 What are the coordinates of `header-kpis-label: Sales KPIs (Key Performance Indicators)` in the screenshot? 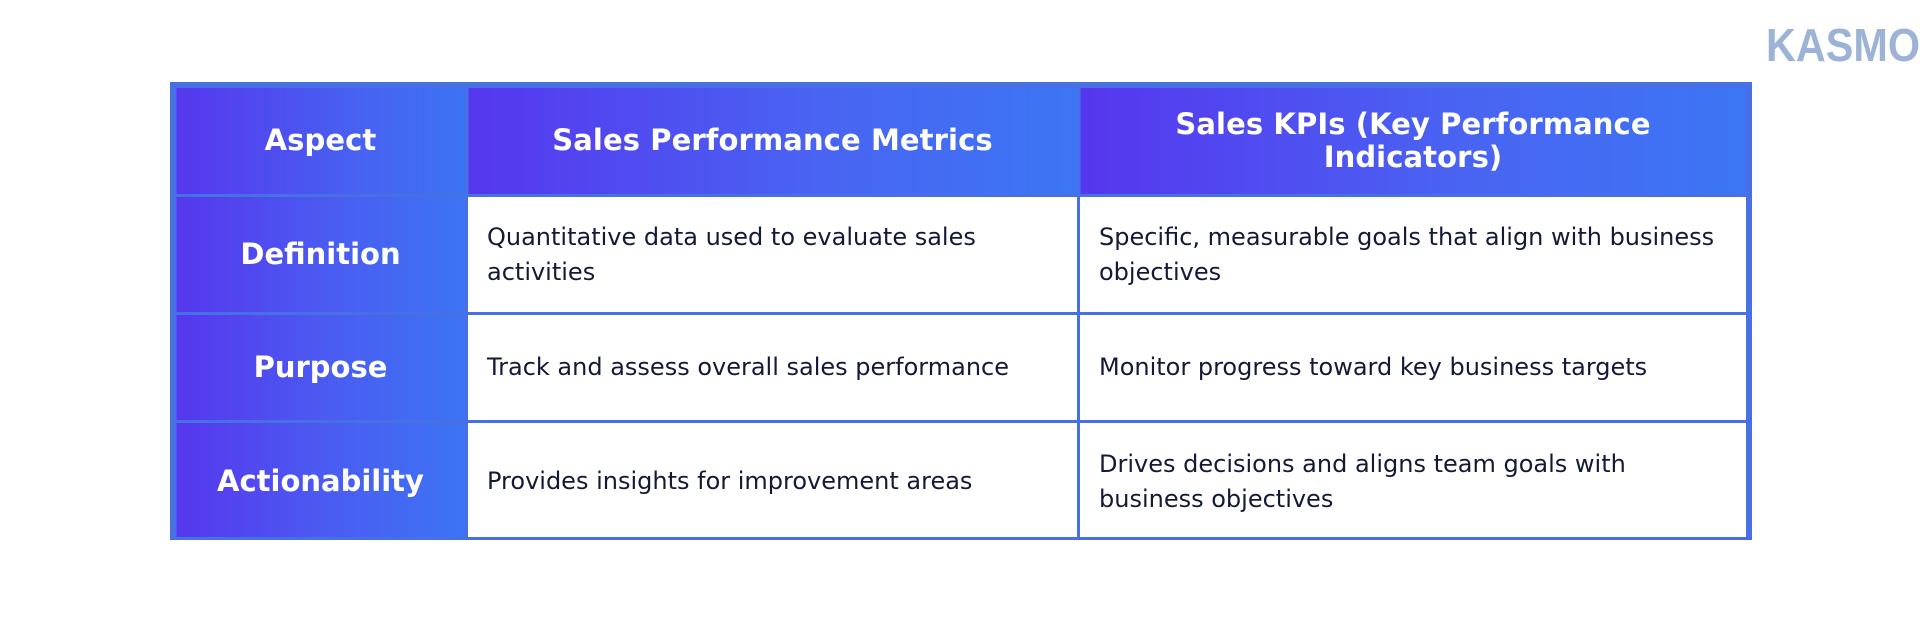 It's located at (1413, 140).